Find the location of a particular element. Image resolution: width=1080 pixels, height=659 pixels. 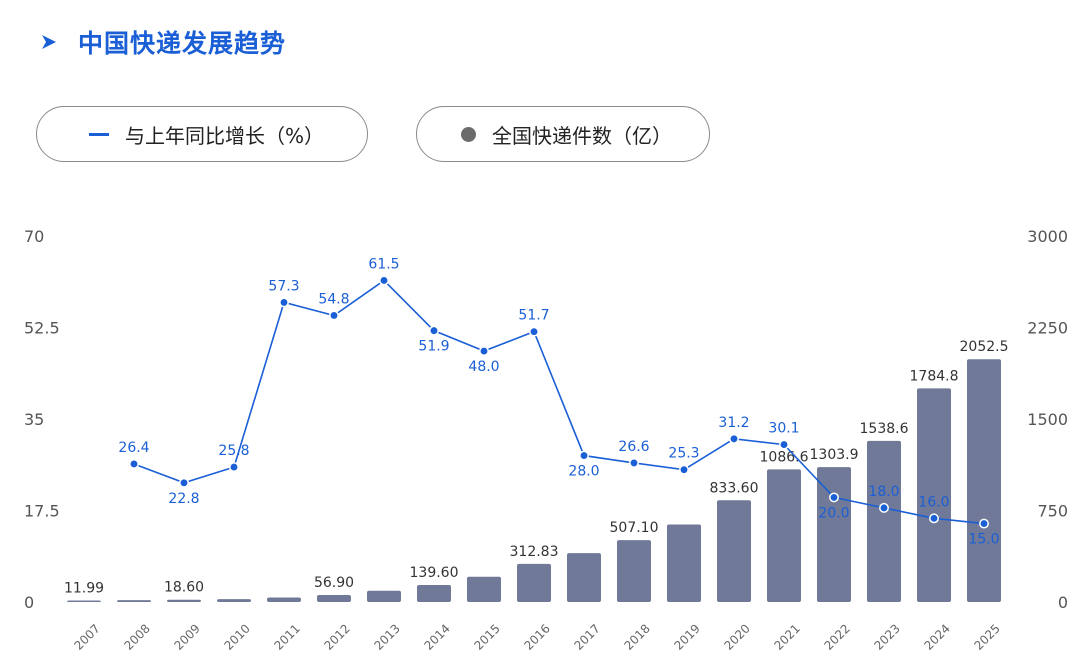

y-right-tick-label: 2250 is located at coordinates (1047, 328).